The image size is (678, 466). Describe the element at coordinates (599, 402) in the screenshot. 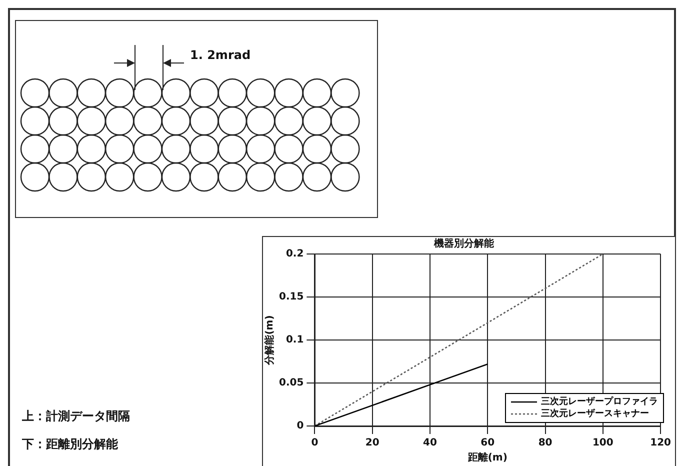

I see `legend-label: 三次元レーザープロファイラ` at that location.